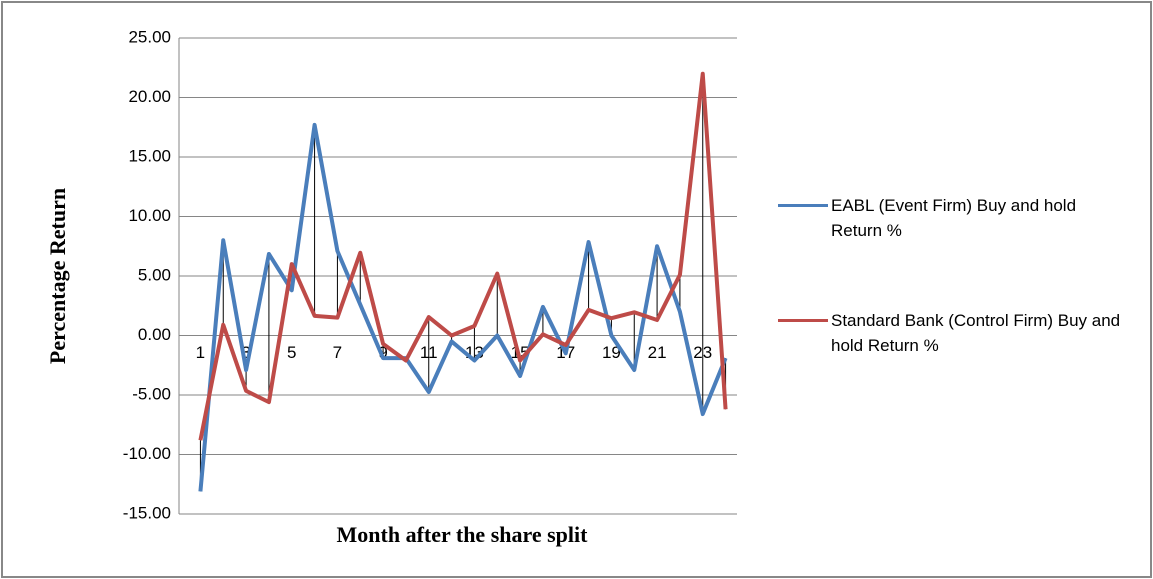 The height and width of the screenshot is (579, 1153). Describe the element at coordinates (147, 453) in the screenshot. I see `y-tick-label: -10.00` at that location.